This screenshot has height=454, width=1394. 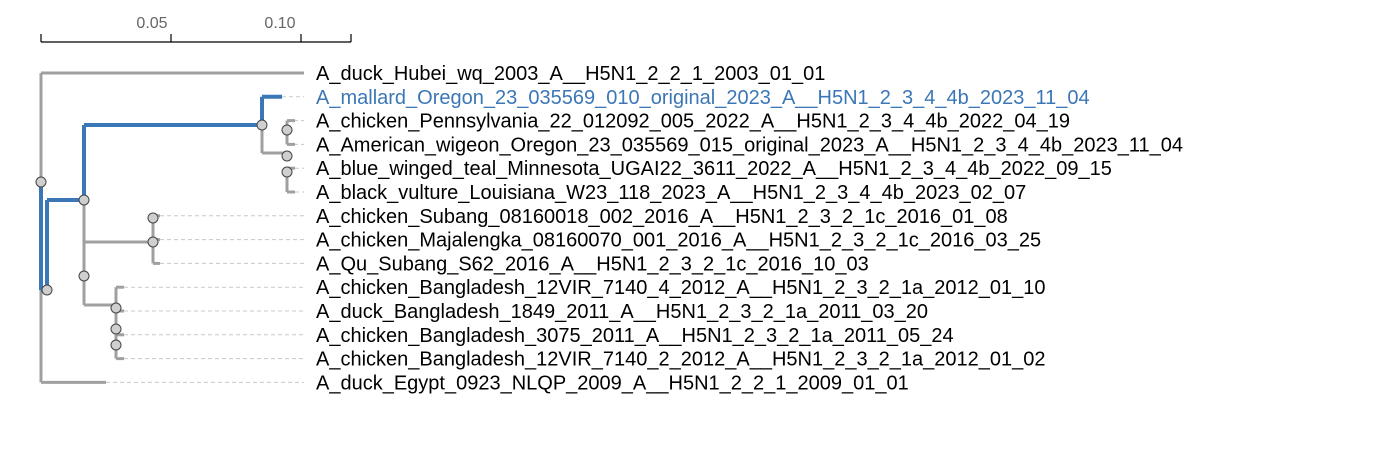 What do you see at coordinates (196, 29) in the screenshot?
I see `scale-bar: 0.05 0.10` at bounding box center [196, 29].